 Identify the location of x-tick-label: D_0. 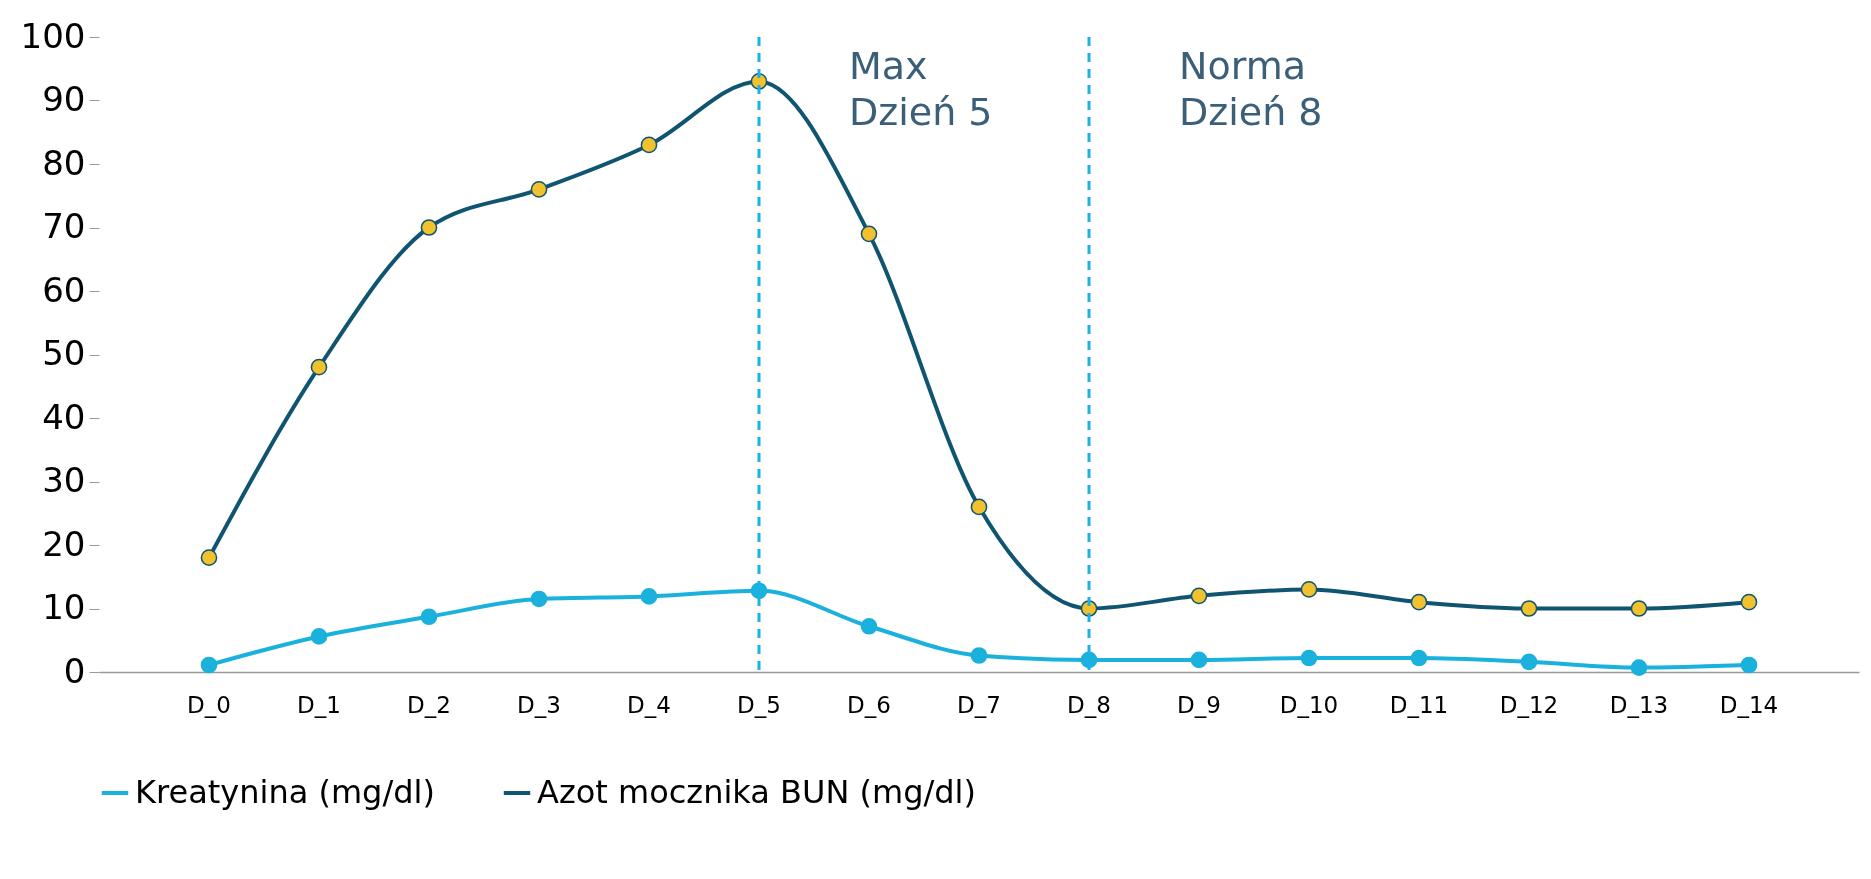
(209, 704).